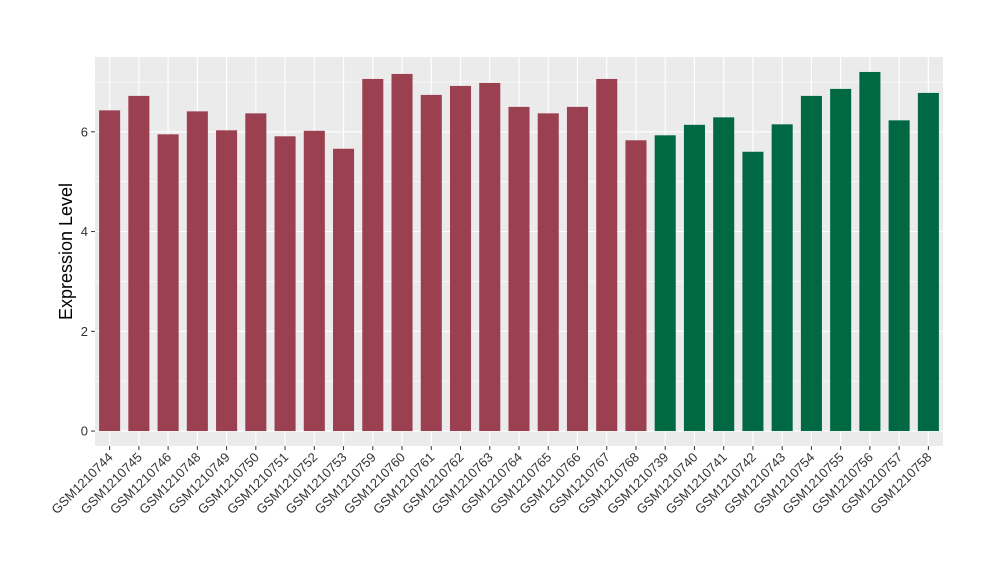 This screenshot has width=1000, height=580. What do you see at coordinates (139, 263) in the screenshot?
I see `bar-GSM1210745` at bounding box center [139, 263].